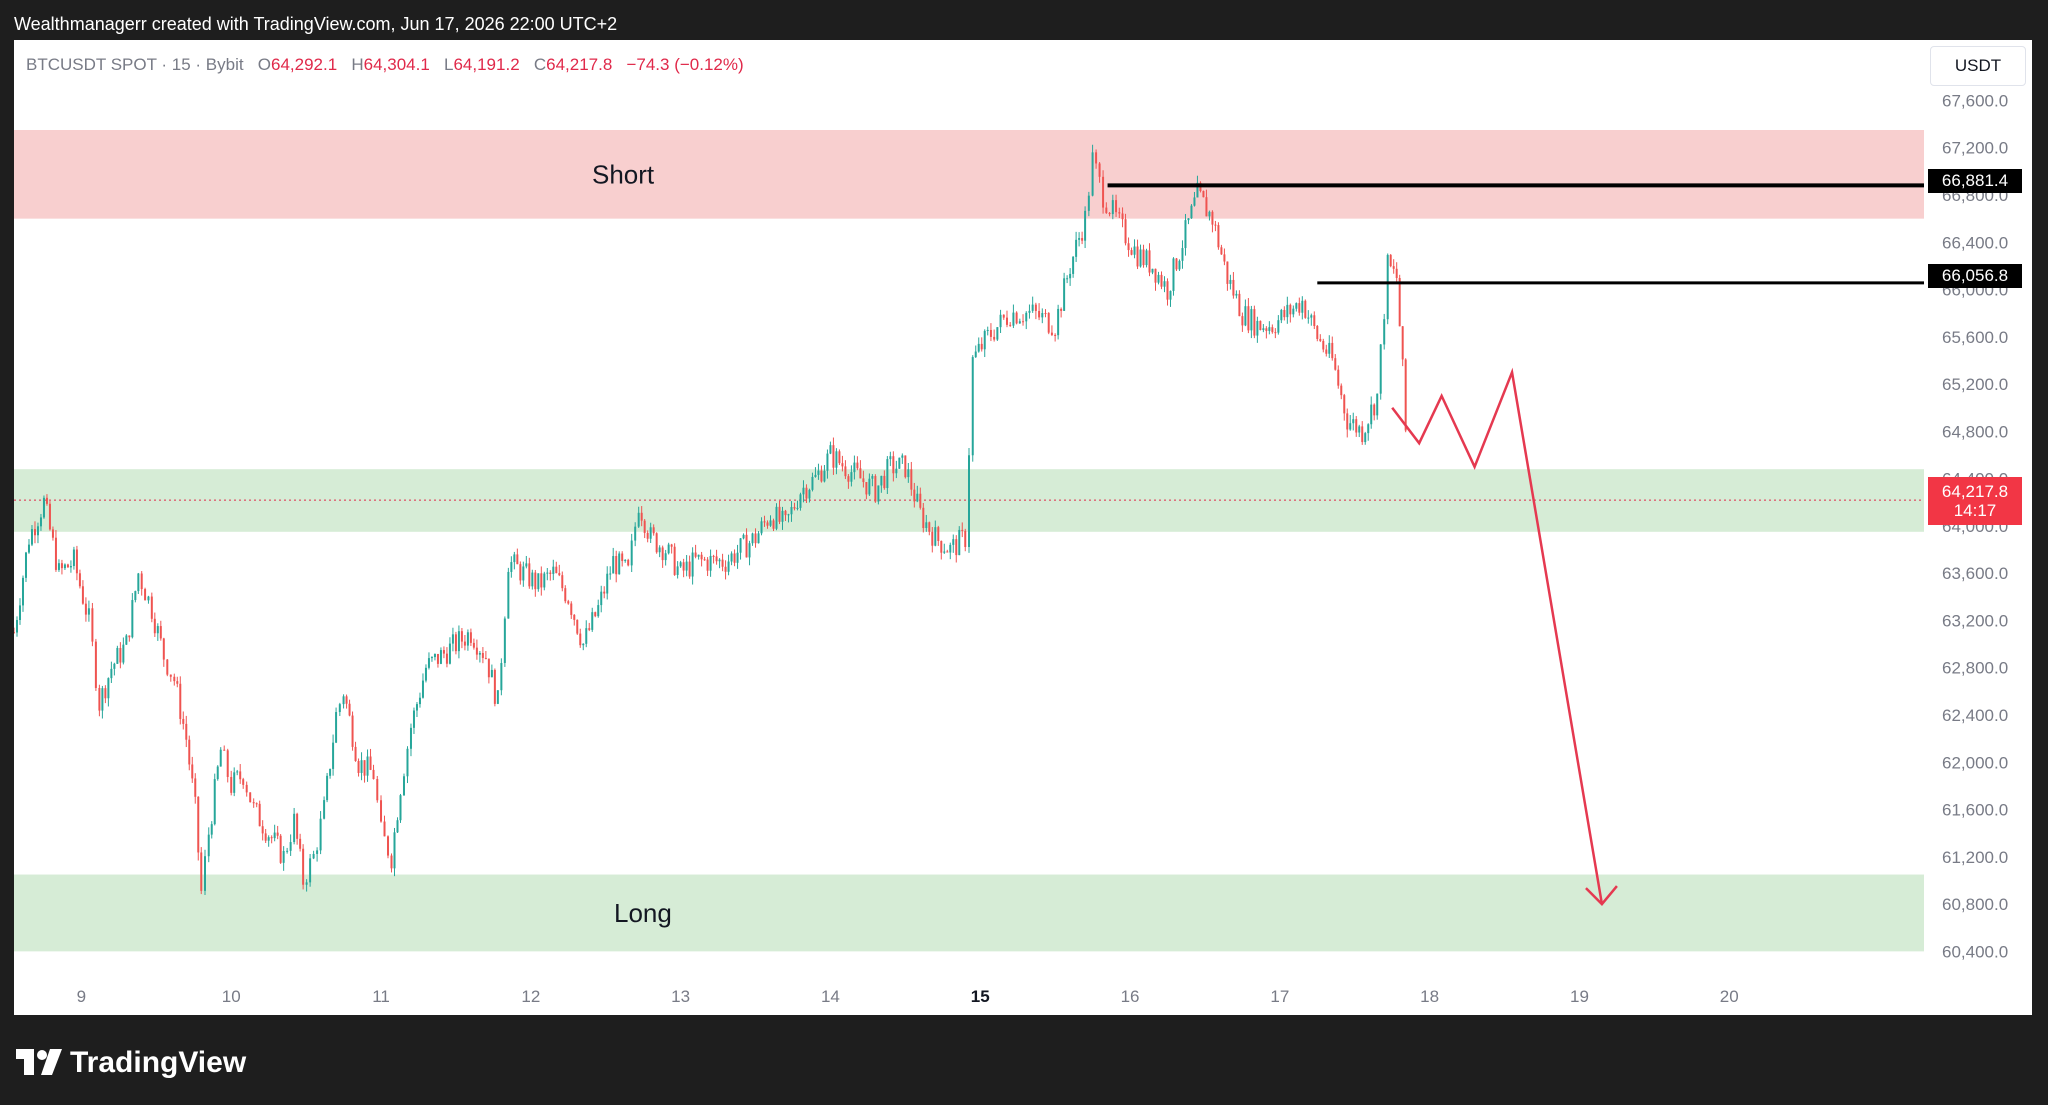  Describe the element at coordinates (1975, 180) in the screenshot. I see `price-tag-level-1-label: 66,881.4` at that location.